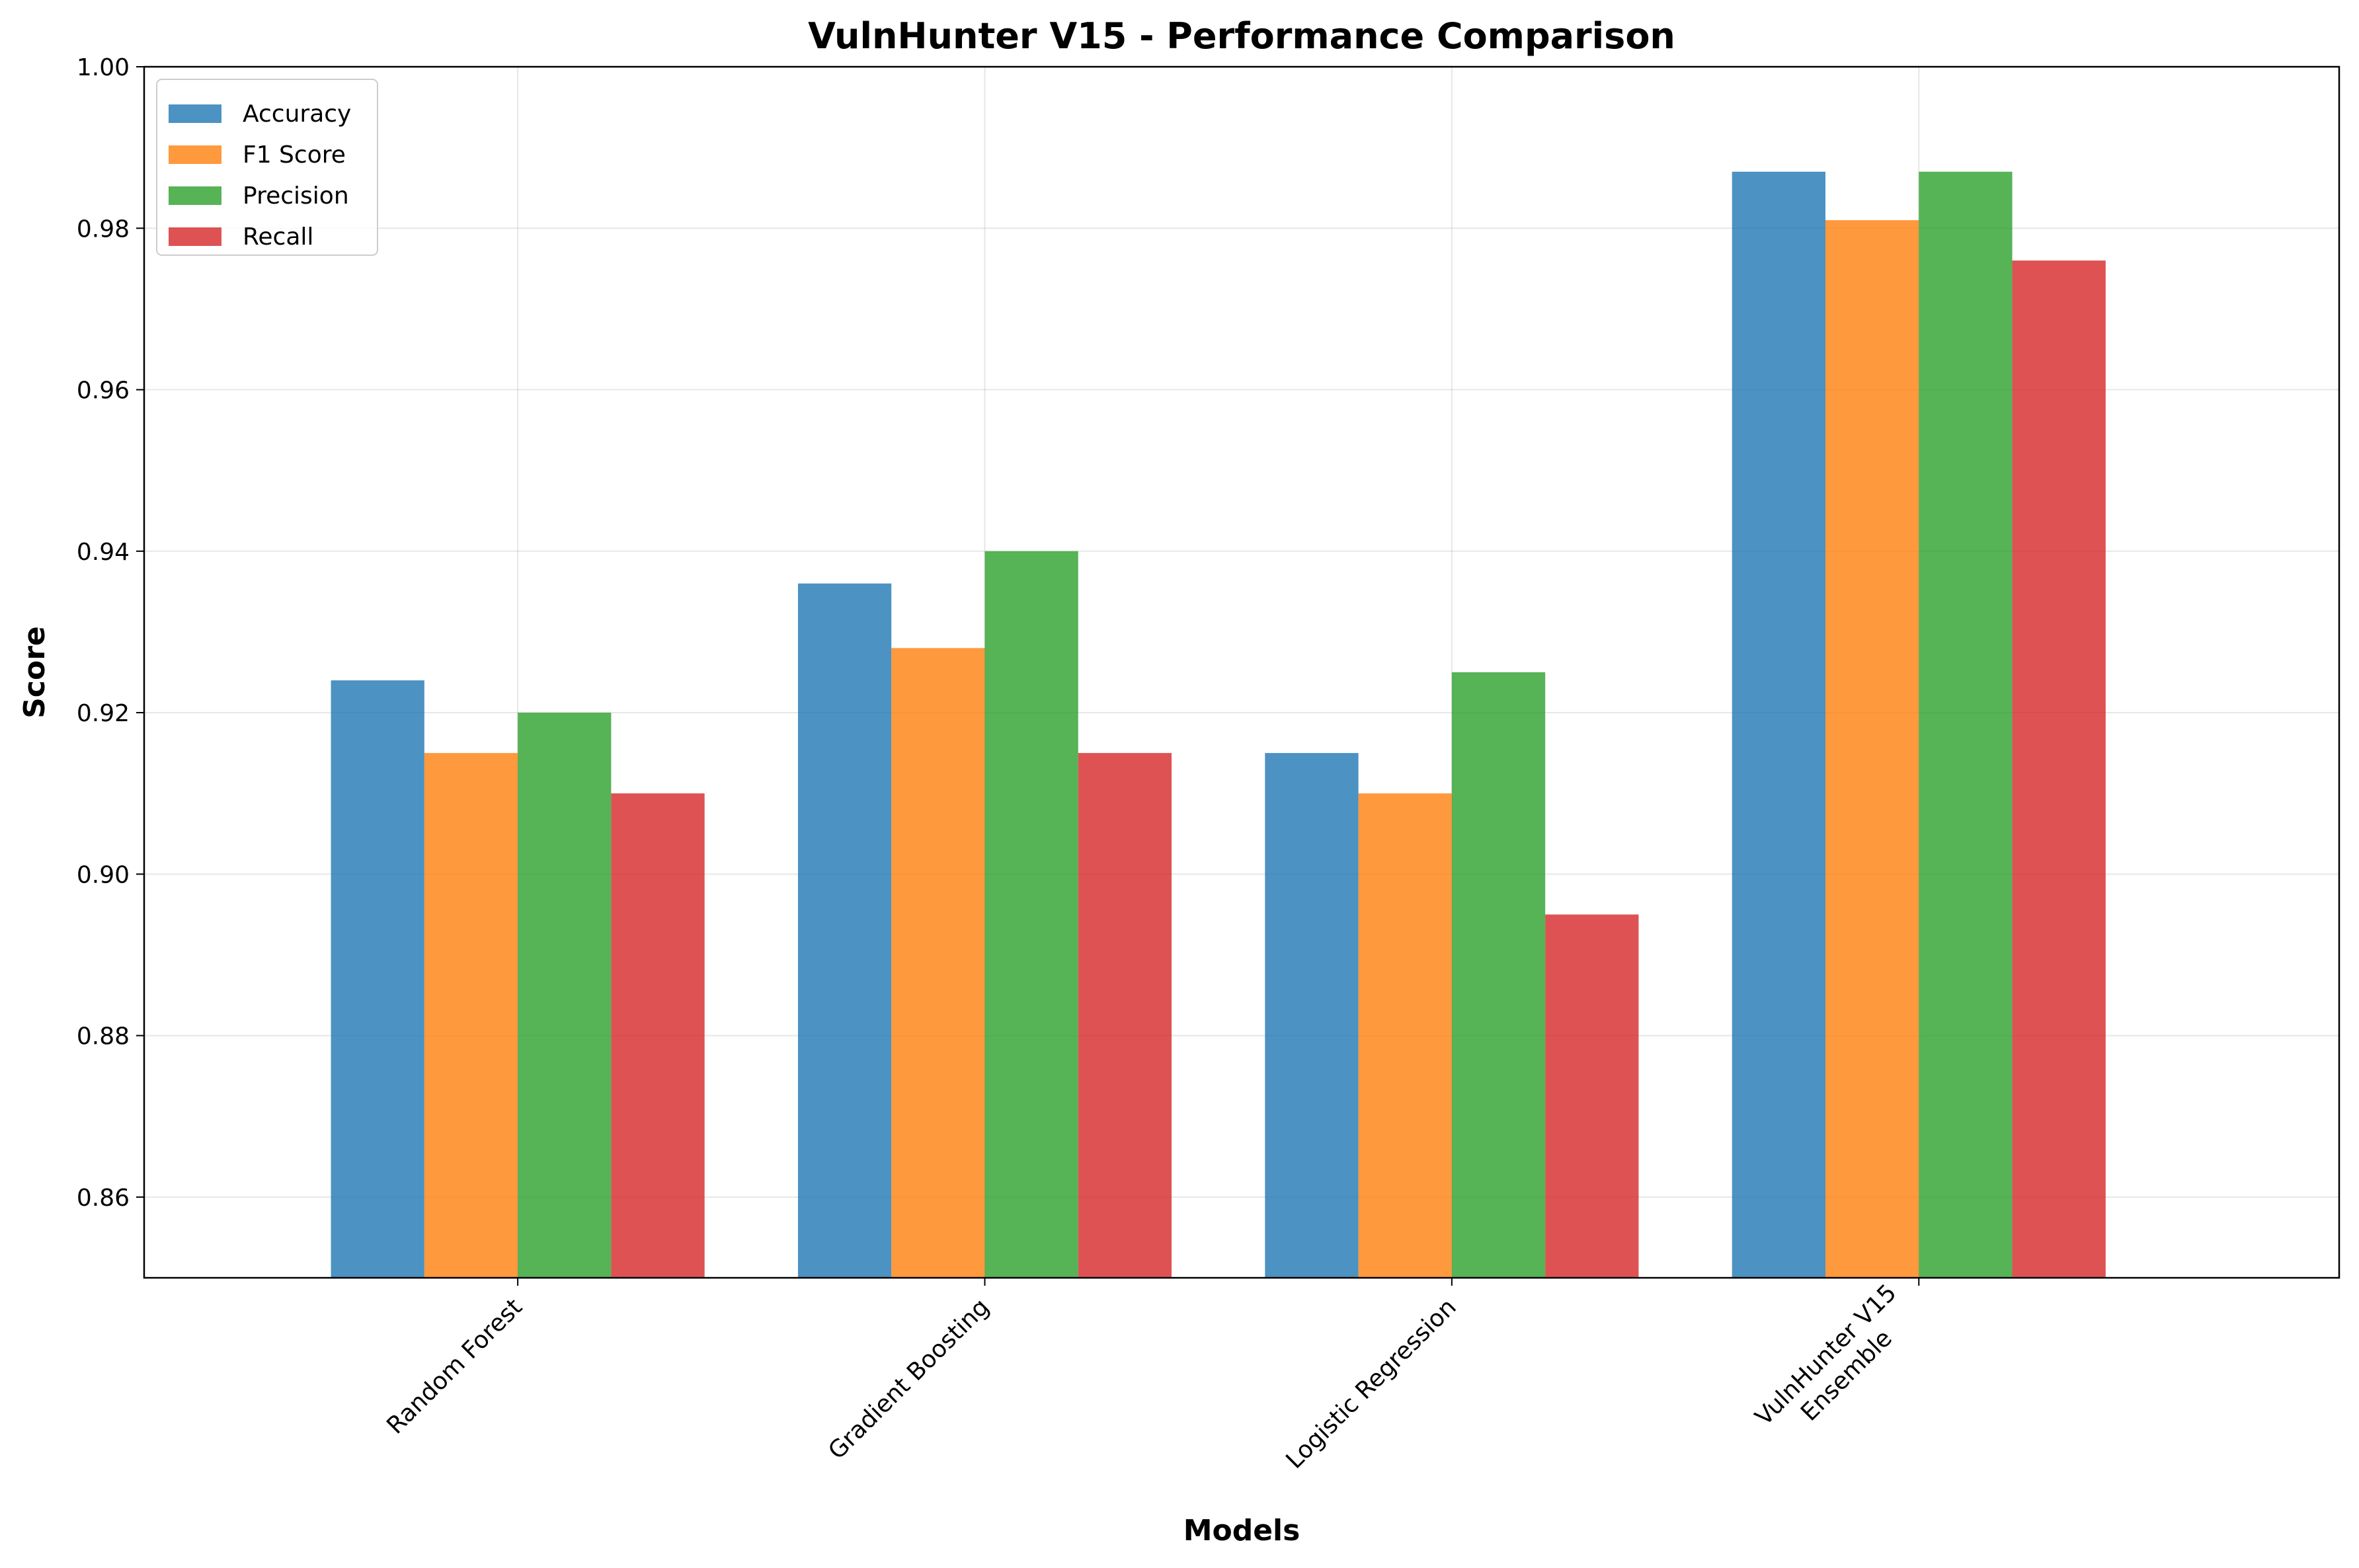 The width and height of the screenshot is (2359, 1568). I want to click on legend-box, so click(267, 167).